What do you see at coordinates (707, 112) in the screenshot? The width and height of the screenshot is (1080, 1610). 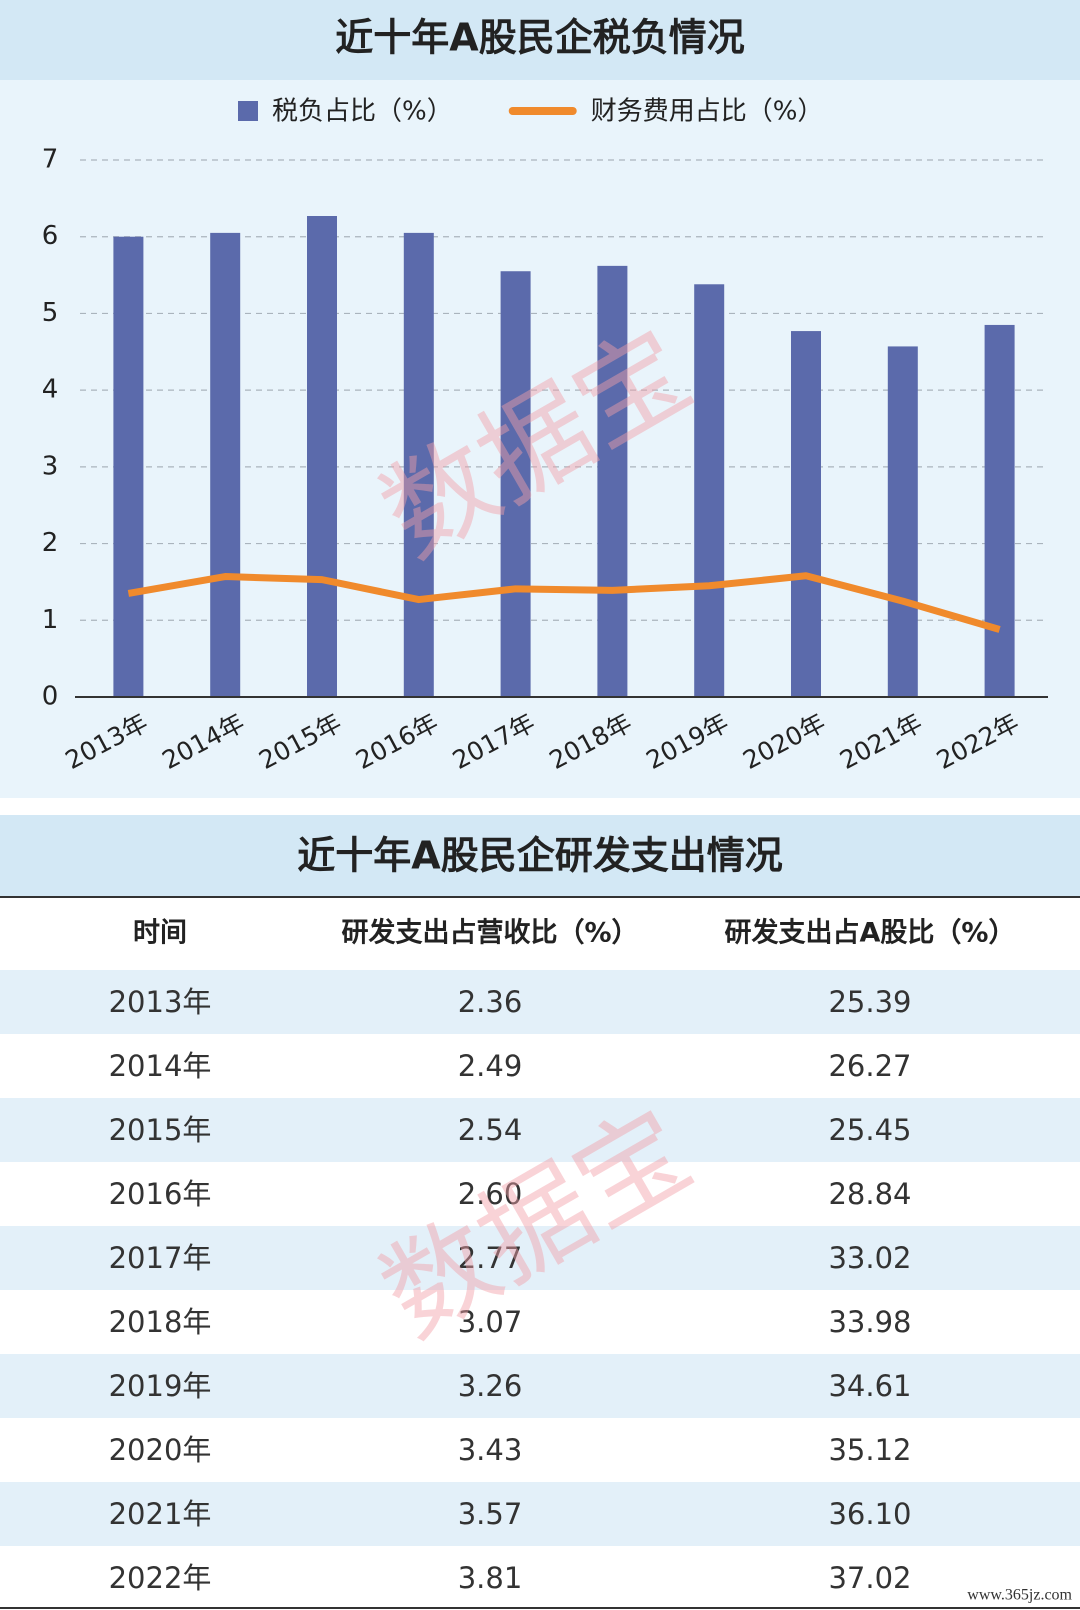 I see `legend-label: 财务费用占比（%）` at bounding box center [707, 112].